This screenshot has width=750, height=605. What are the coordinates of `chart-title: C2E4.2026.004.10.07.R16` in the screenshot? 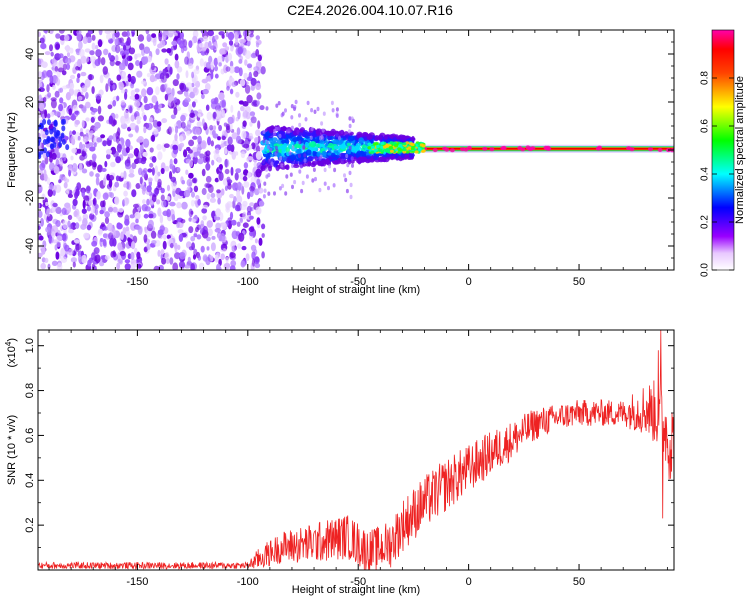 It's located at (370, 10).